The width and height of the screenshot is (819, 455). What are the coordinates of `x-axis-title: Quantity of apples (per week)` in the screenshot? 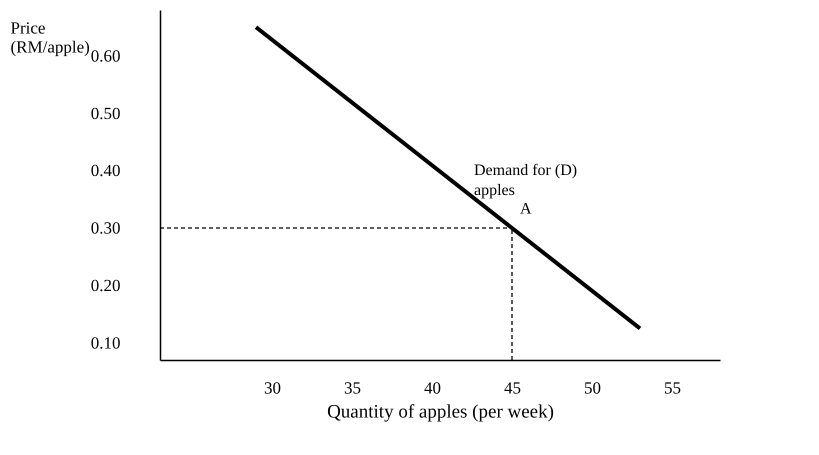 It's located at (440, 412).